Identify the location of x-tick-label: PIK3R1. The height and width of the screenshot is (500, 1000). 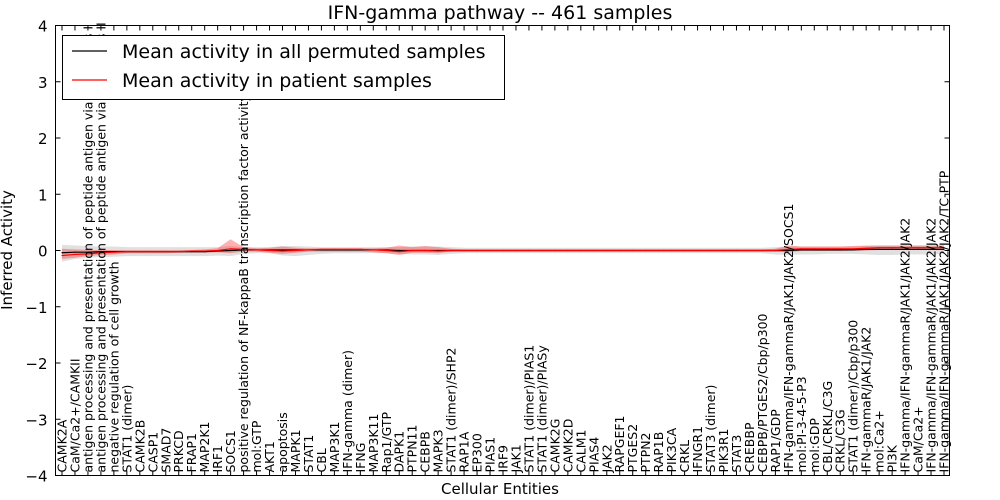
(723, 450).